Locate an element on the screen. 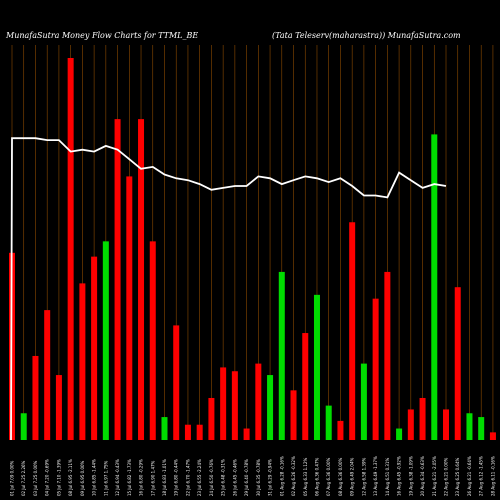  x-tick-label: 08 Jul 6.95 -2.11% is located at coordinates (70, 477).